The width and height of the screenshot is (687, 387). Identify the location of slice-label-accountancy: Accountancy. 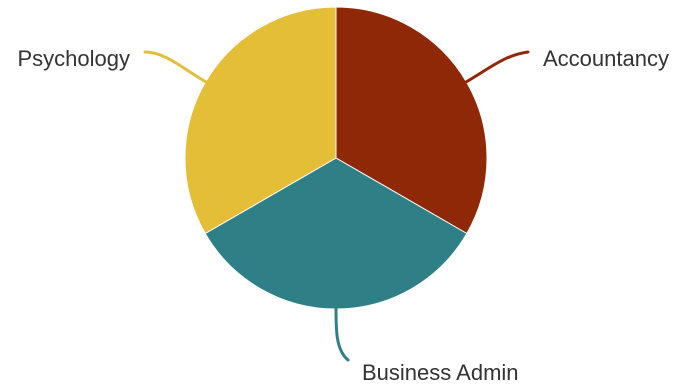
(606, 58).